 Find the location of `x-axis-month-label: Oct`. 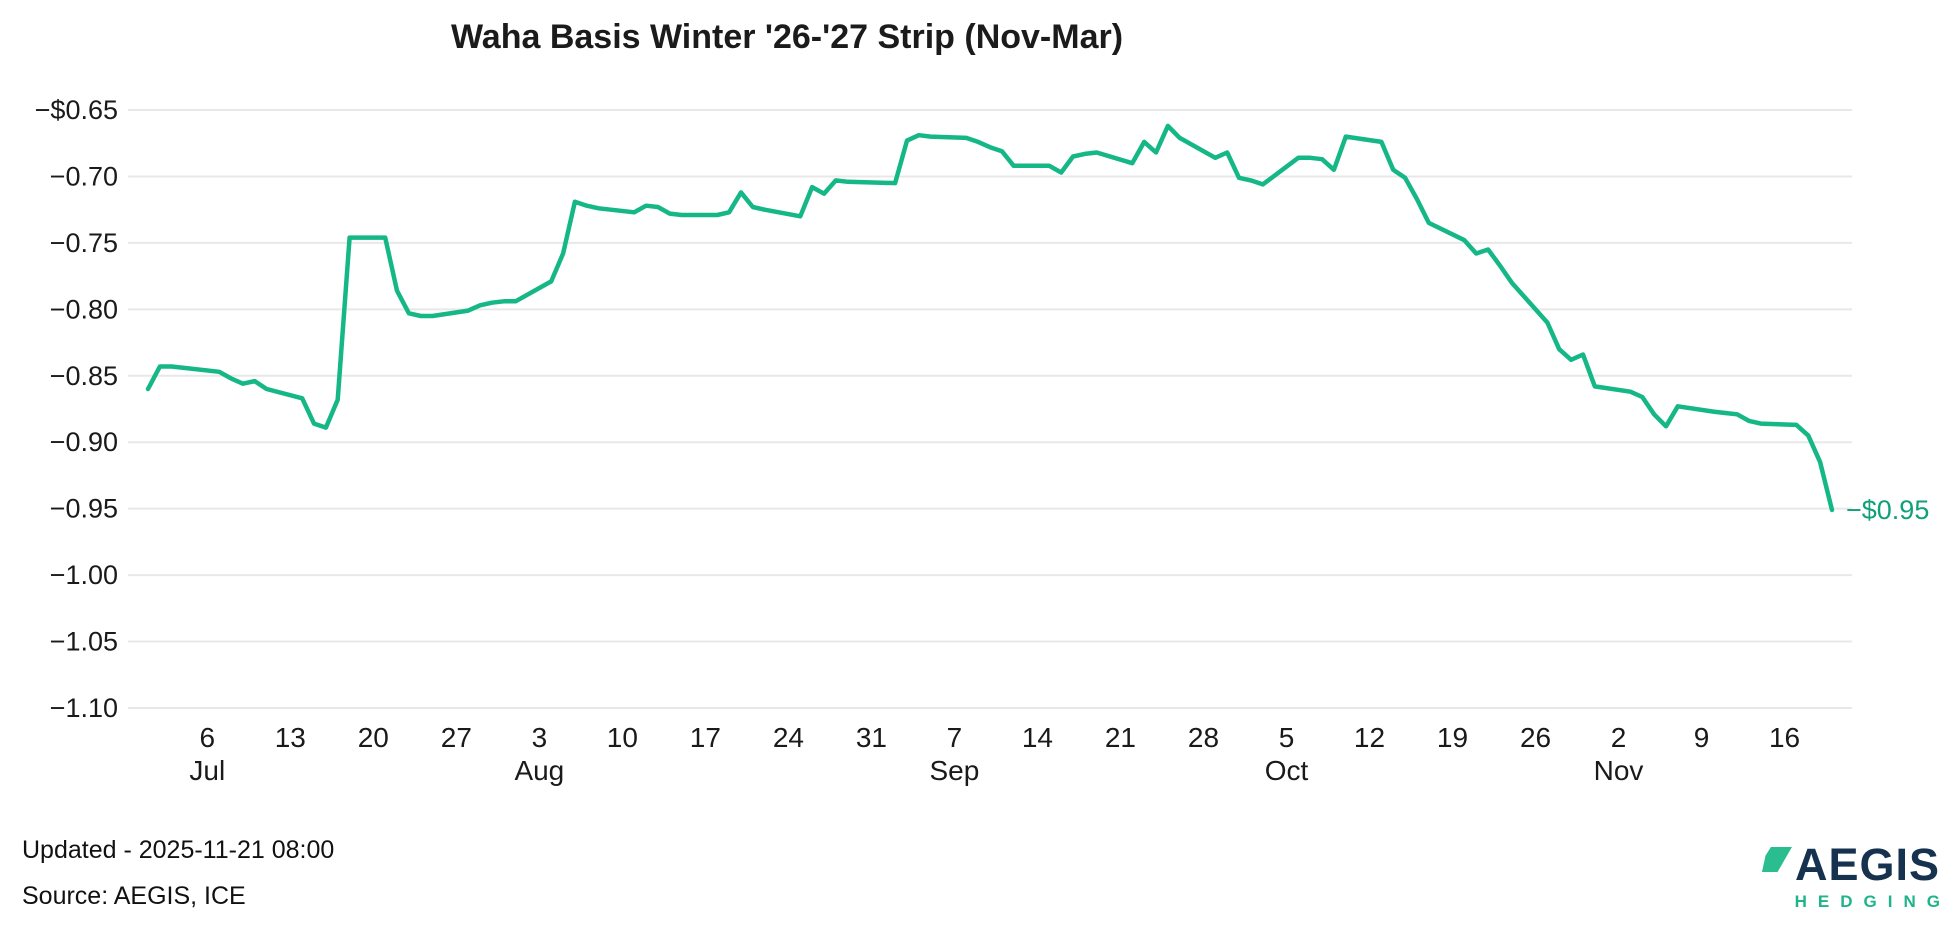

x-axis-month-label: Oct is located at coordinates (1287, 770).